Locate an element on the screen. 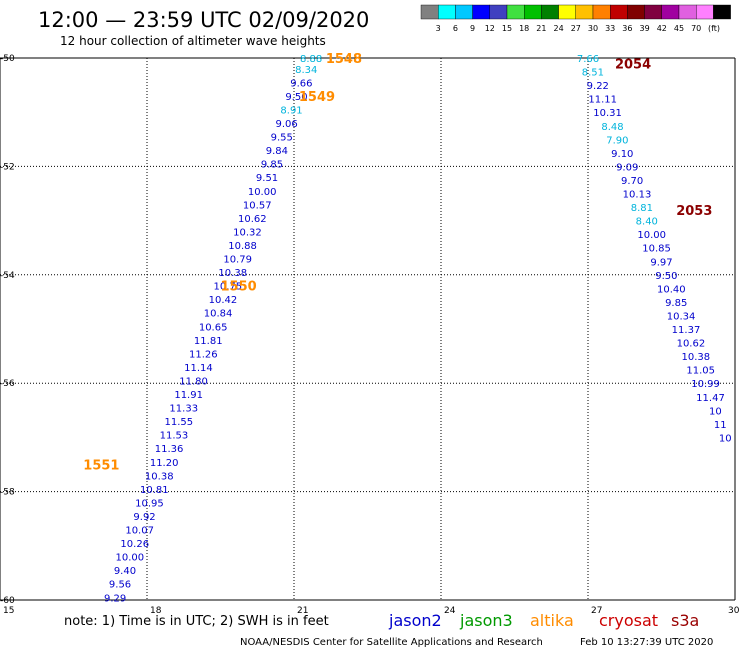  pass-number-label: 1549 is located at coordinates (317, 97).